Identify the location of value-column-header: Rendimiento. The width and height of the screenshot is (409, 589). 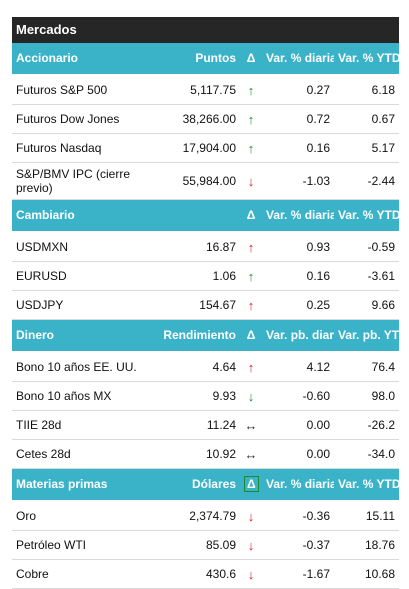
(190, 336).